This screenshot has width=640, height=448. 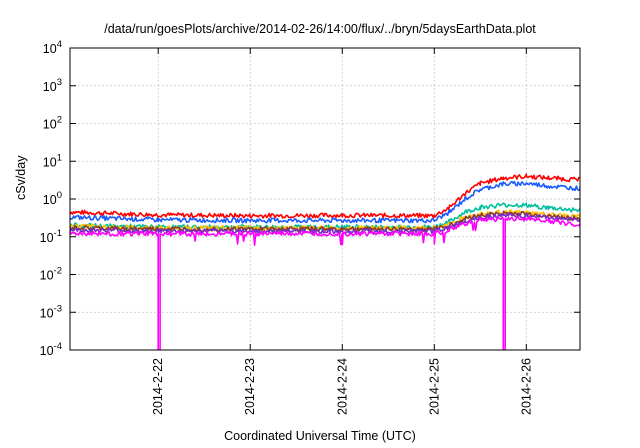 I want to click on x-tick-label: 2014-2-24, so click(x=342, y=386).